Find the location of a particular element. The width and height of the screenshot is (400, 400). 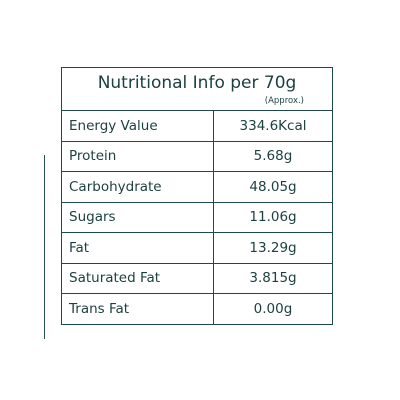

row: Protein 5.68g is located at coordinates (197, 156).